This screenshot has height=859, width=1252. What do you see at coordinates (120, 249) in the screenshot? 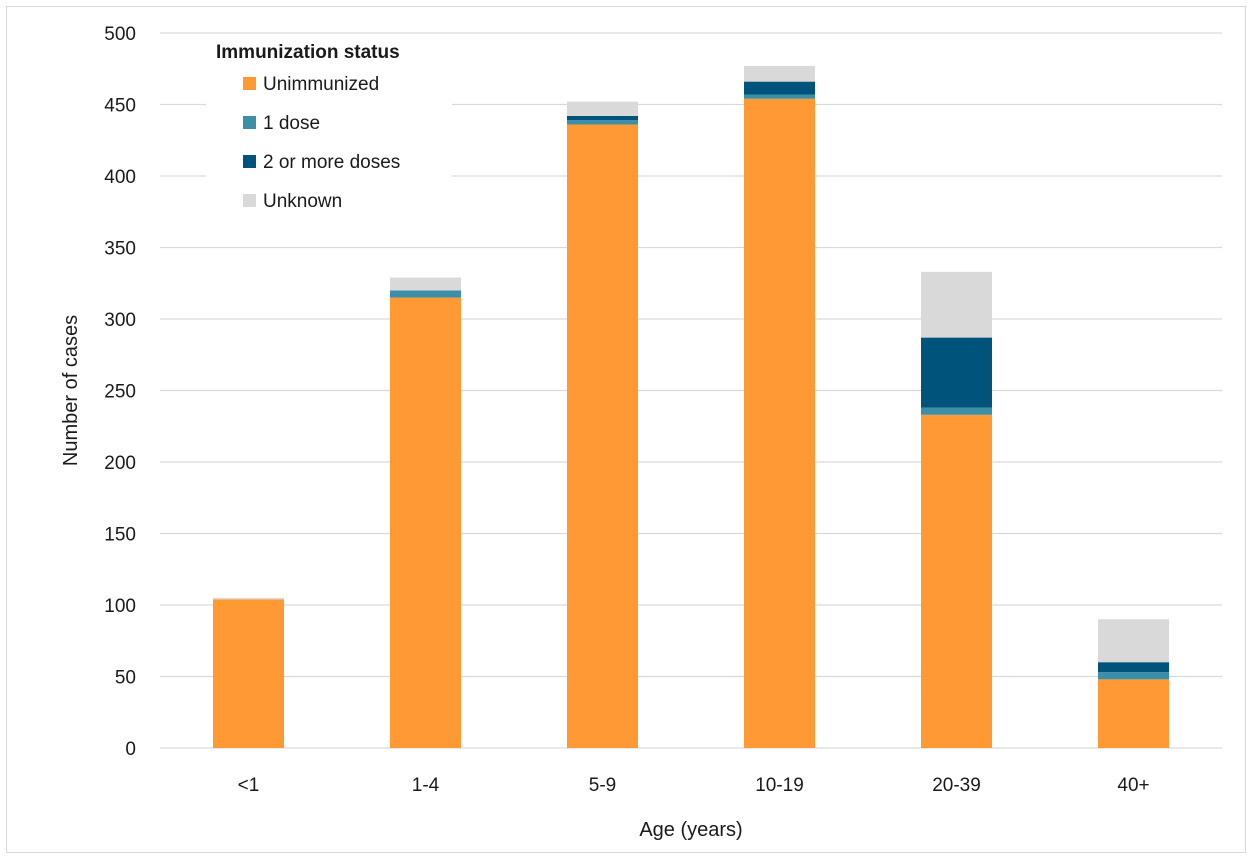
I see `y-tick-label: 350` at bounding box center [120, 249].